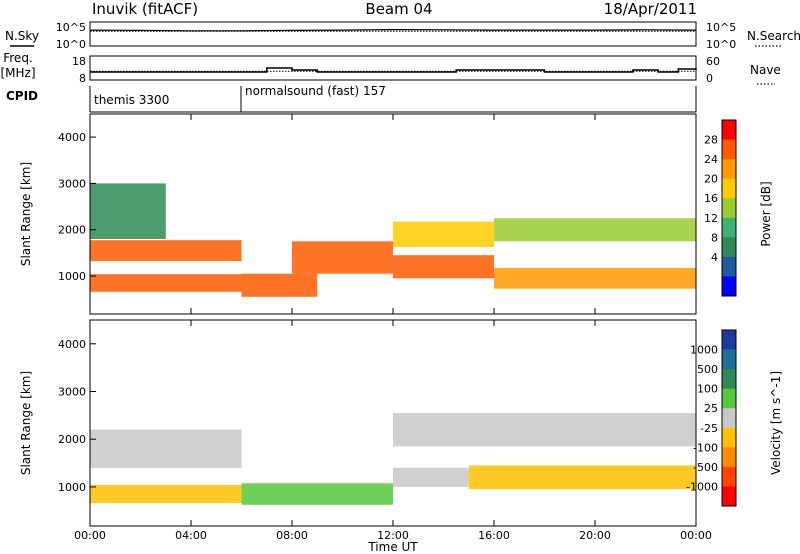 The image size is (800, 554). Describe the element at coordinates (721, 27) in the screenshot. I see `noise-right-tick-top: 10^5` at that location.